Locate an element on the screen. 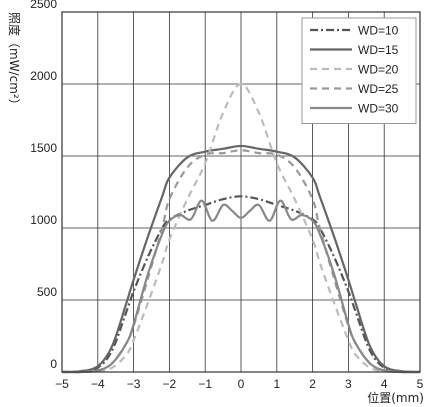 This screenshot has height=407, width=428. x-tick-label: 4 is located at coordinates (384, 384).